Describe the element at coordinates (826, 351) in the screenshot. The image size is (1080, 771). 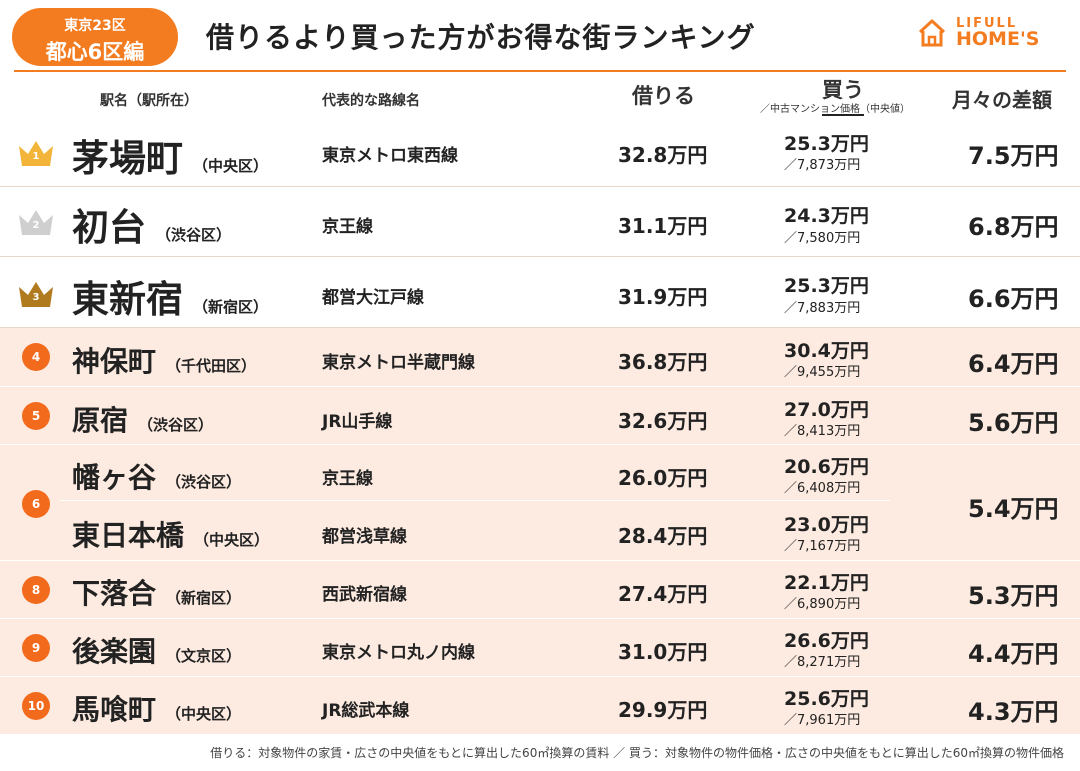
I see `buy-value: 30.4万円` at that location.